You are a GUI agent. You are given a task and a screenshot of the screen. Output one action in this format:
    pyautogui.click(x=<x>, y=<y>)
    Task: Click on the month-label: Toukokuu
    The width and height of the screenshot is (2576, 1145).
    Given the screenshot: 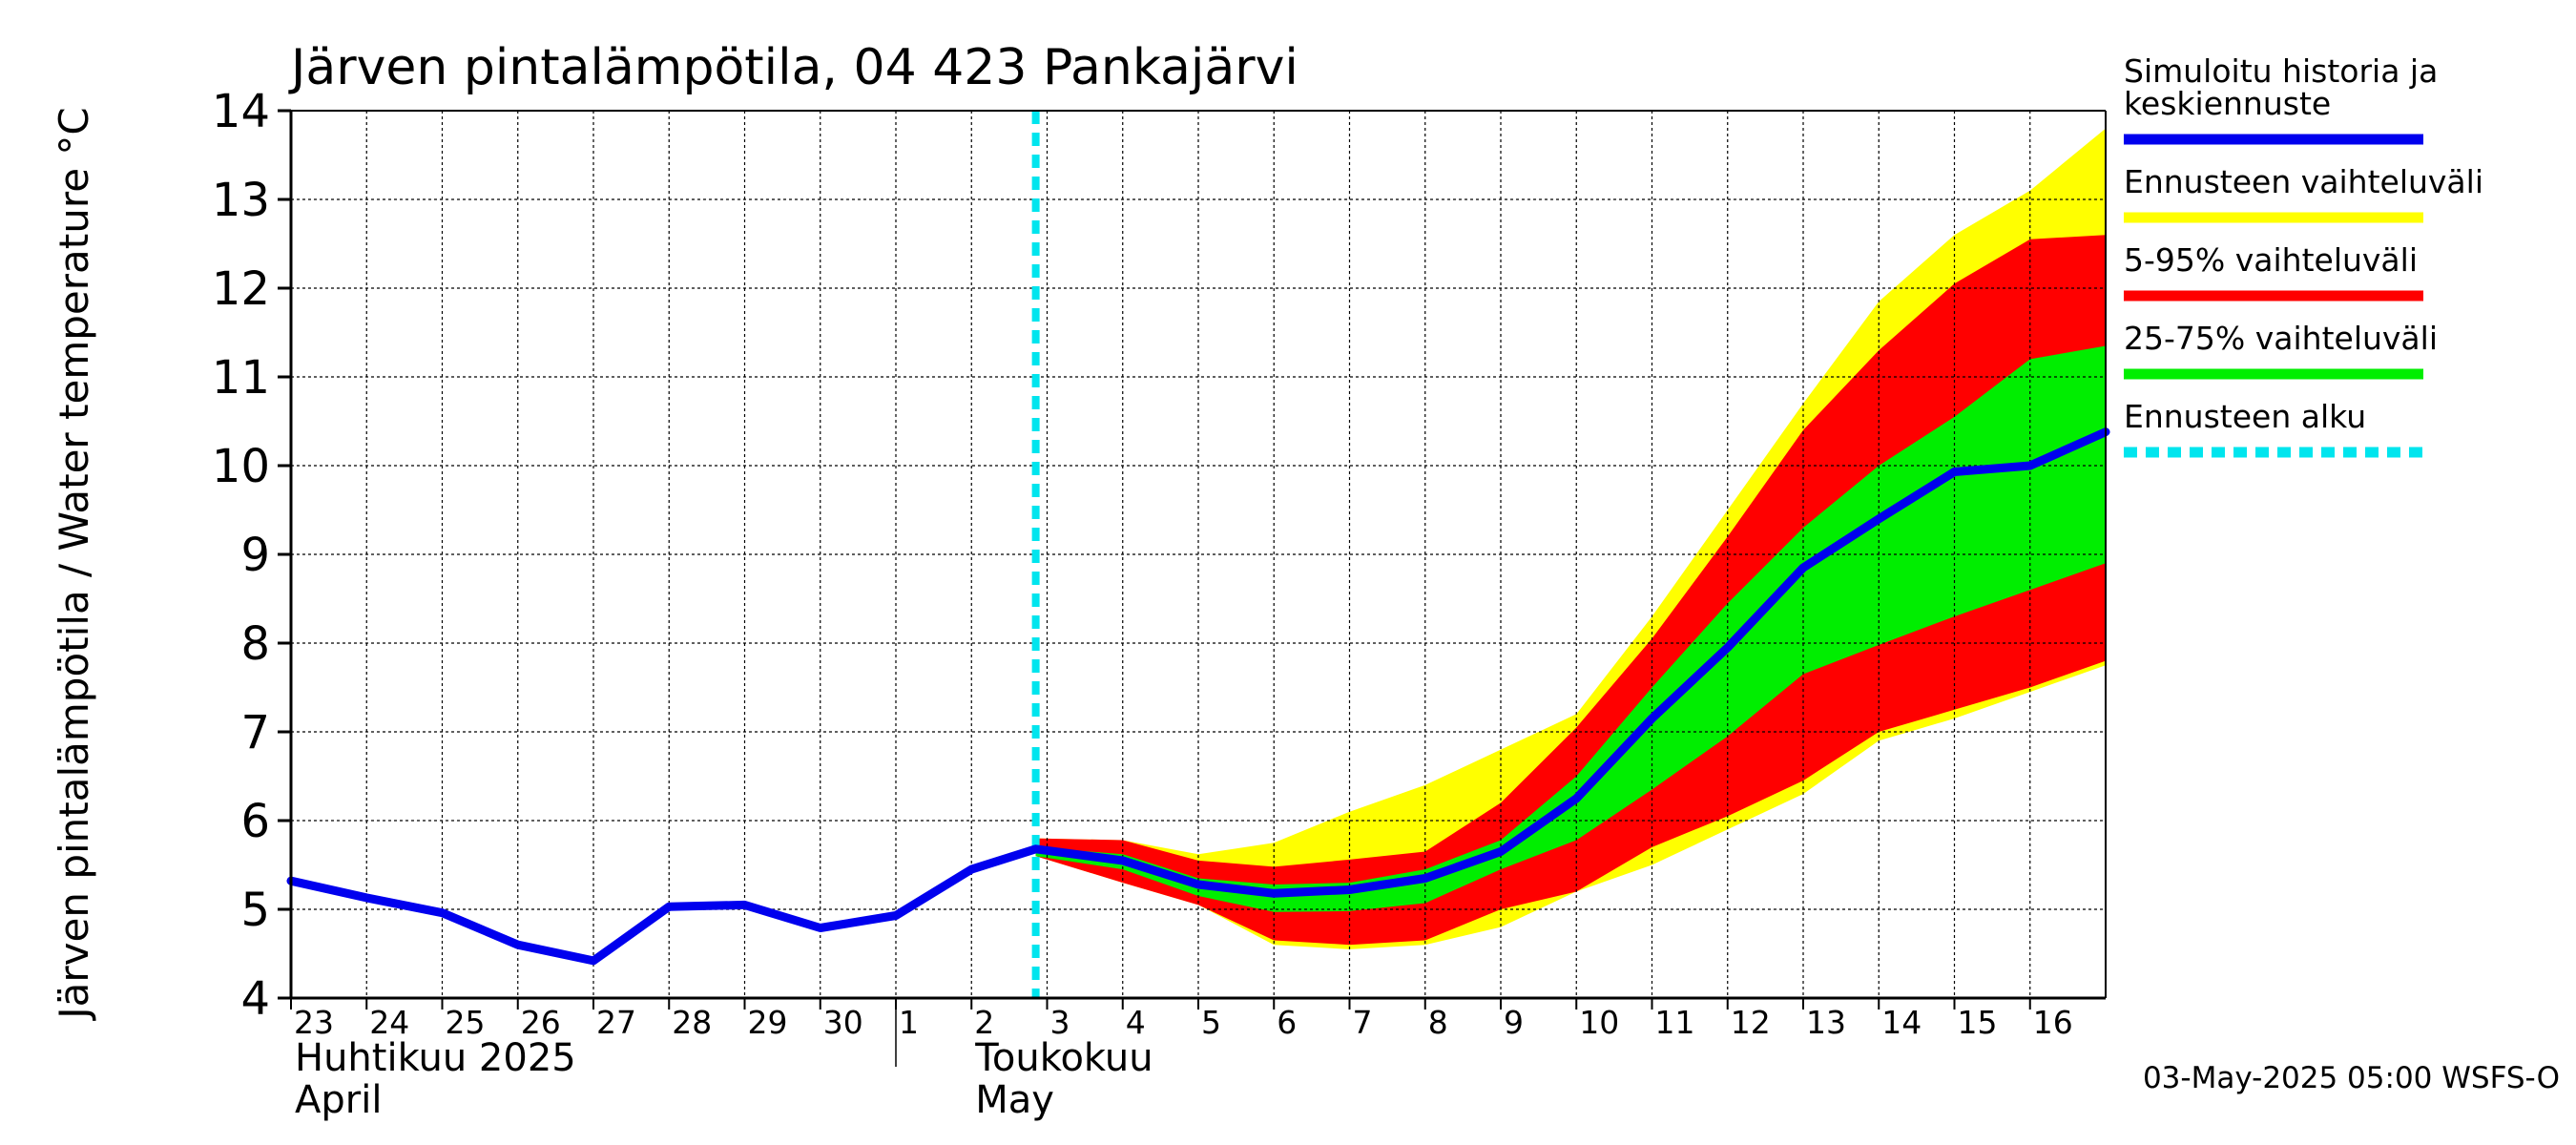 What is the action you would take?
    pyautogui.click(x=1063, y=1058)
    